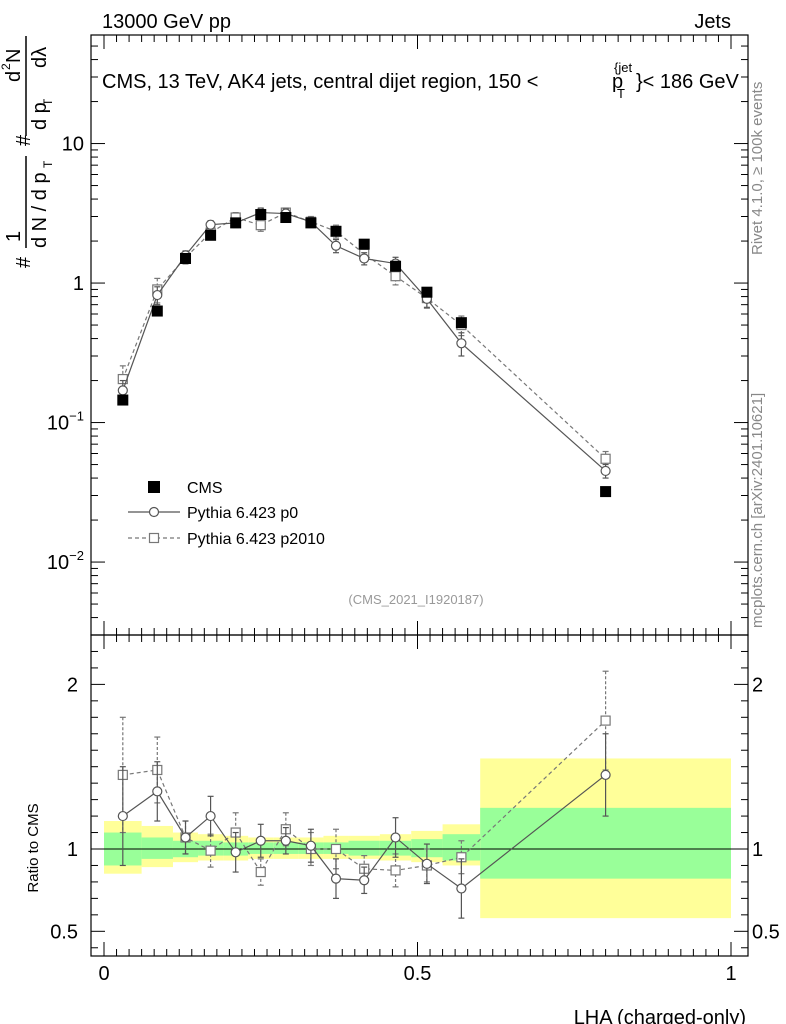 The height and width of the screenshot is (1024, 786). I want to click on y-tick-label: 10, so click(73, 145).